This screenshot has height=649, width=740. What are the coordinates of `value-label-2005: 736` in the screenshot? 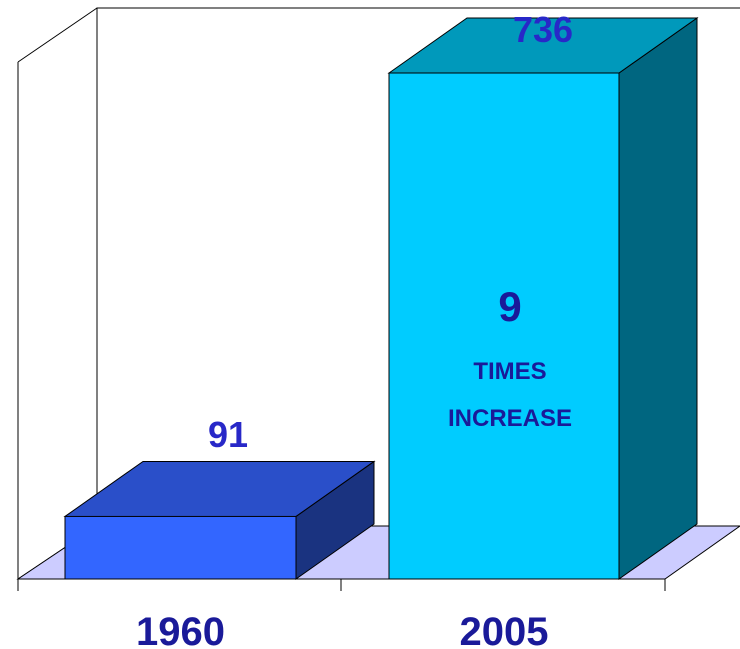 It's located at (543, 29).